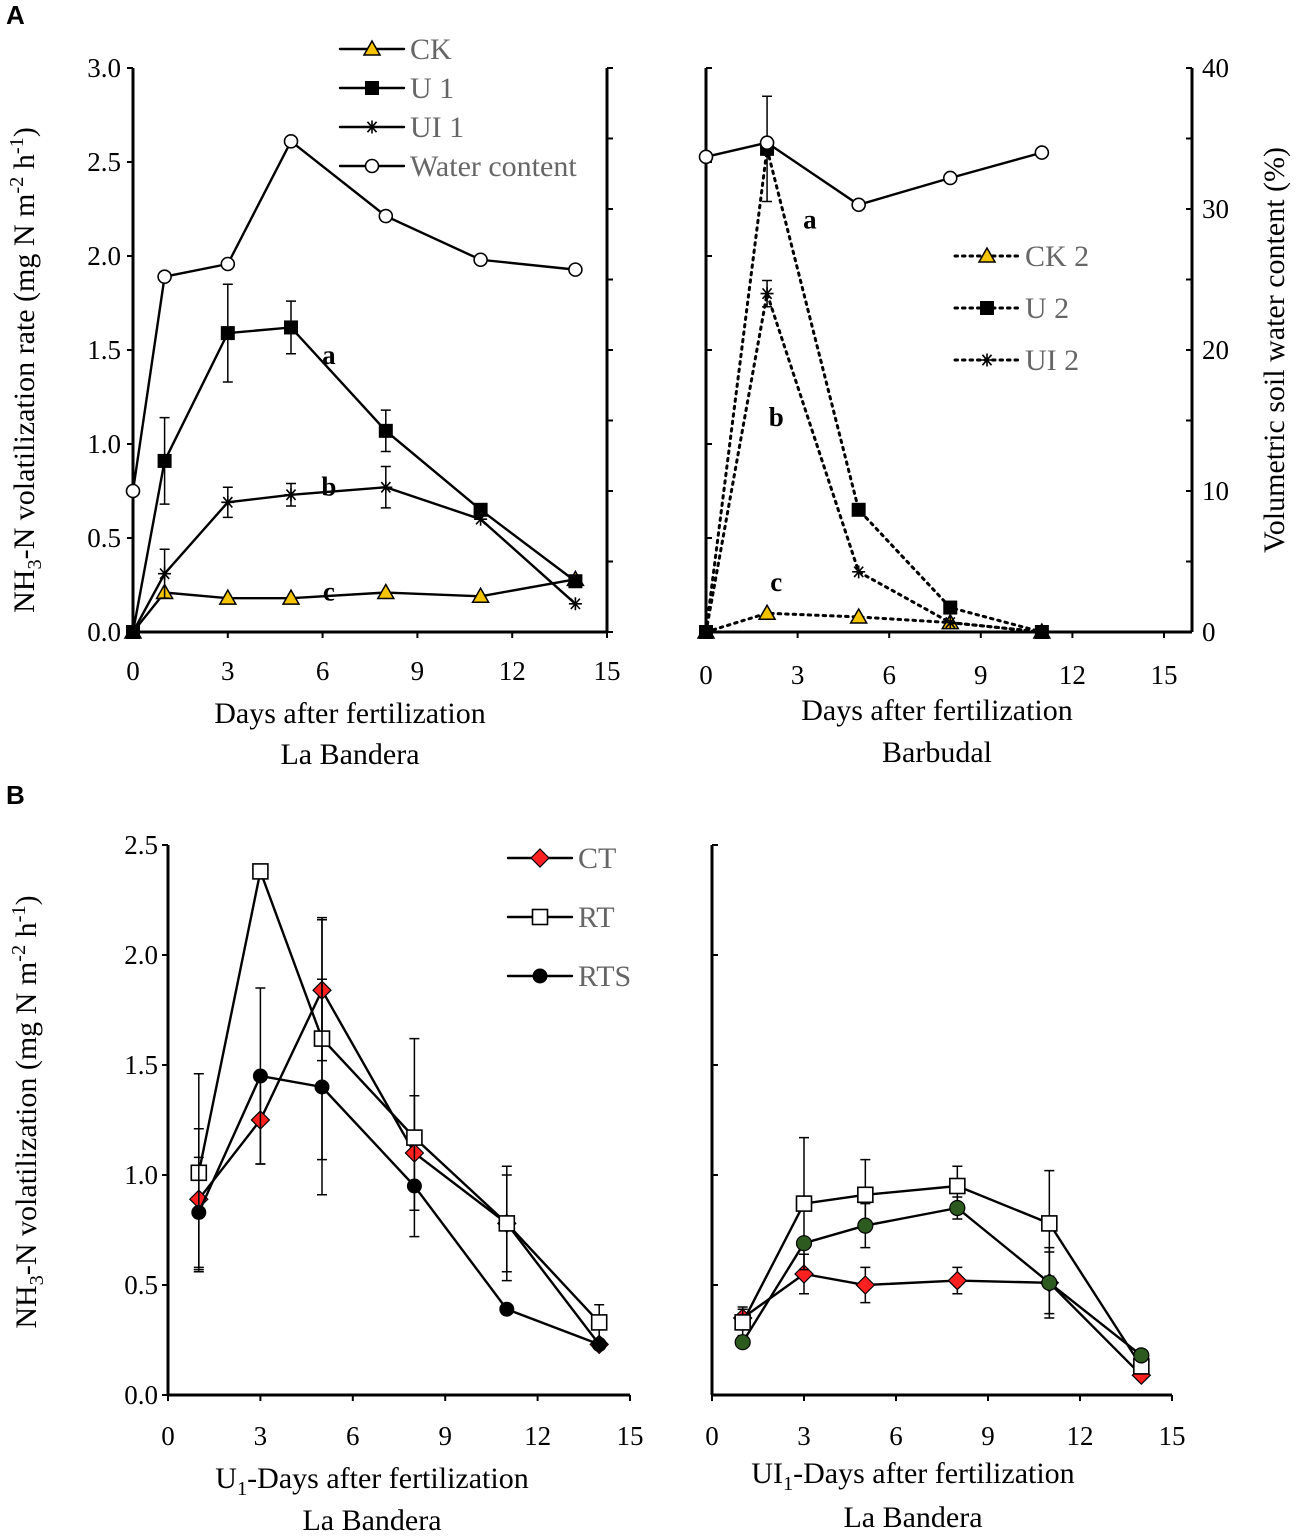 The width and height of the screenshot is (1299, 1539). What do you see at coordinates (561, 858) in the screenshot?
I see `legend-entry: CT` at bounding box center [561, 858].